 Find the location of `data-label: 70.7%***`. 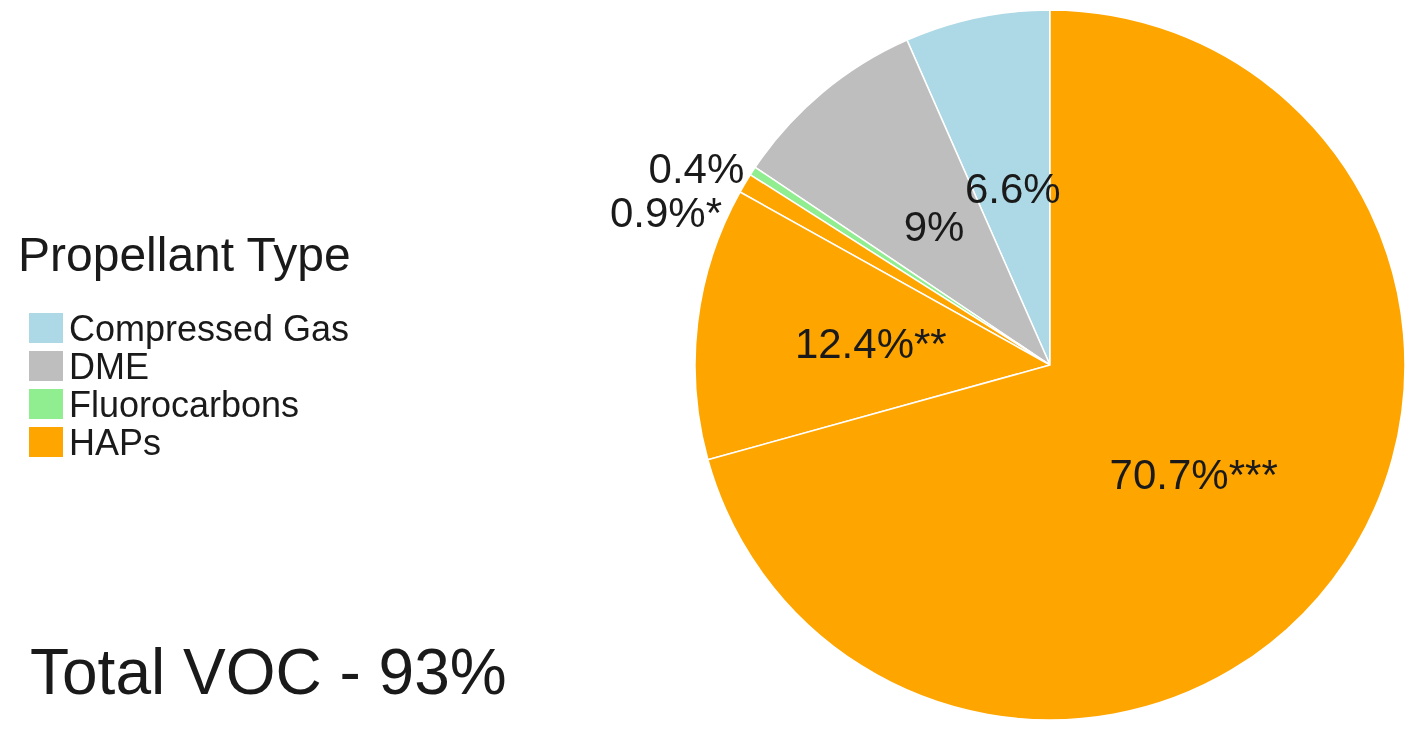

data-label: 70.7%*** is located at coordinates (1193, 474).